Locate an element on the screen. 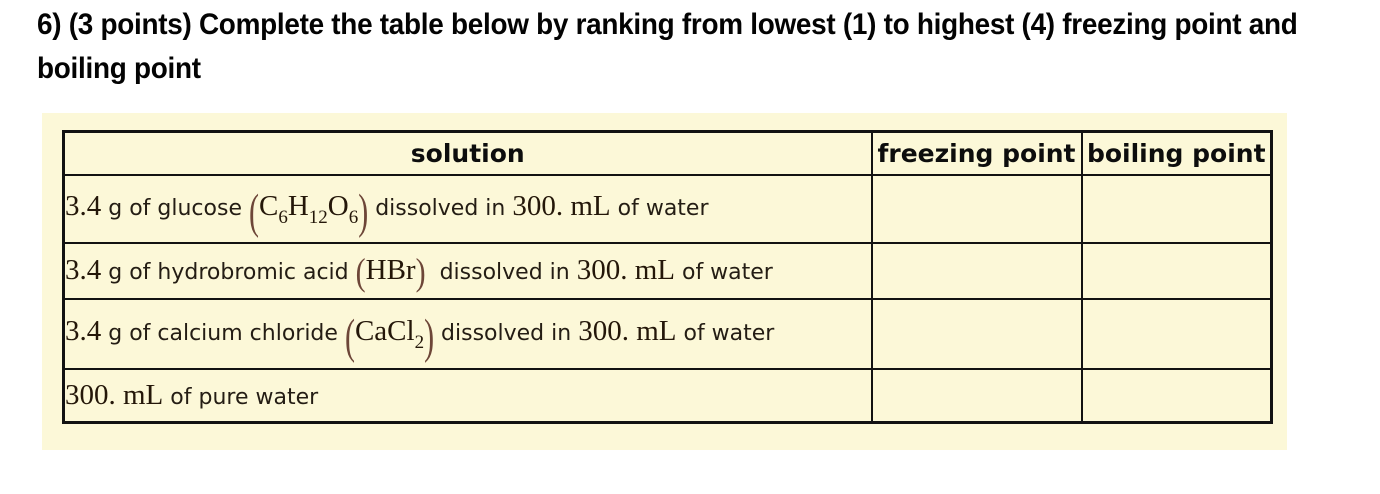 This screenshot has width=1380, height=494. text-segment: of pure water is located at coordinates (241, 397).